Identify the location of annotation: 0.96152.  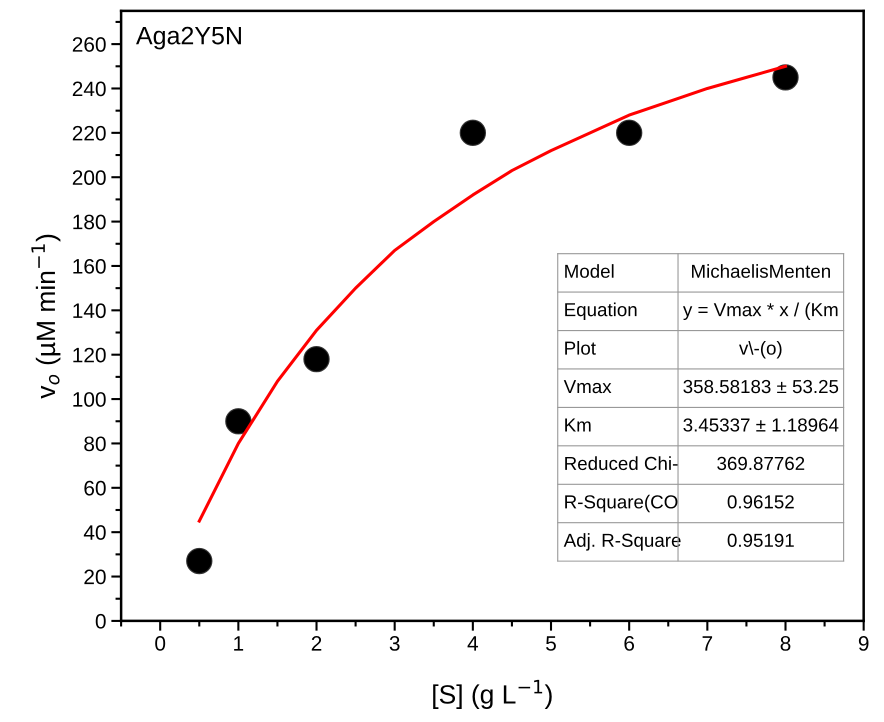
(761, 502).